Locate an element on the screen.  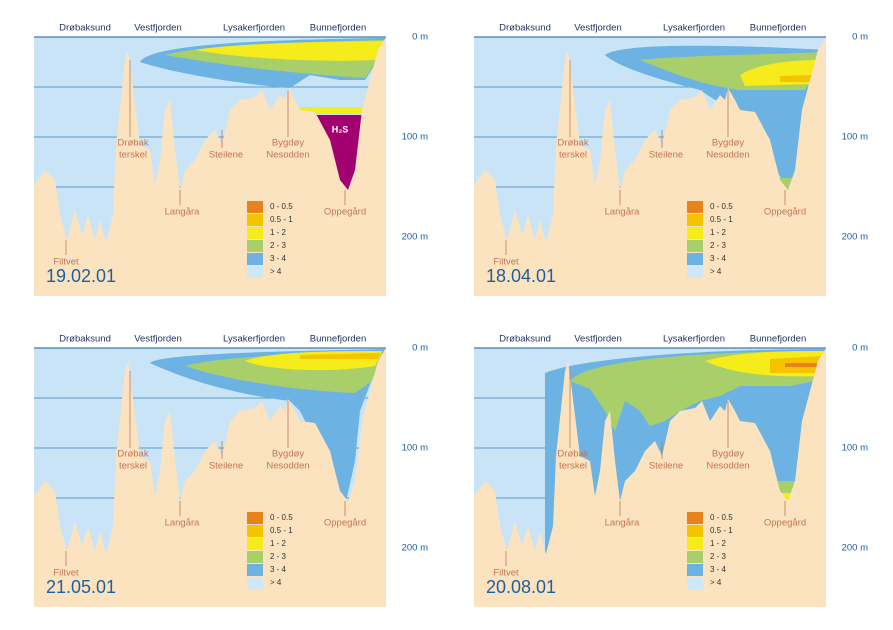
date-label: 19.02.01 is located at coordinates (81, 276).